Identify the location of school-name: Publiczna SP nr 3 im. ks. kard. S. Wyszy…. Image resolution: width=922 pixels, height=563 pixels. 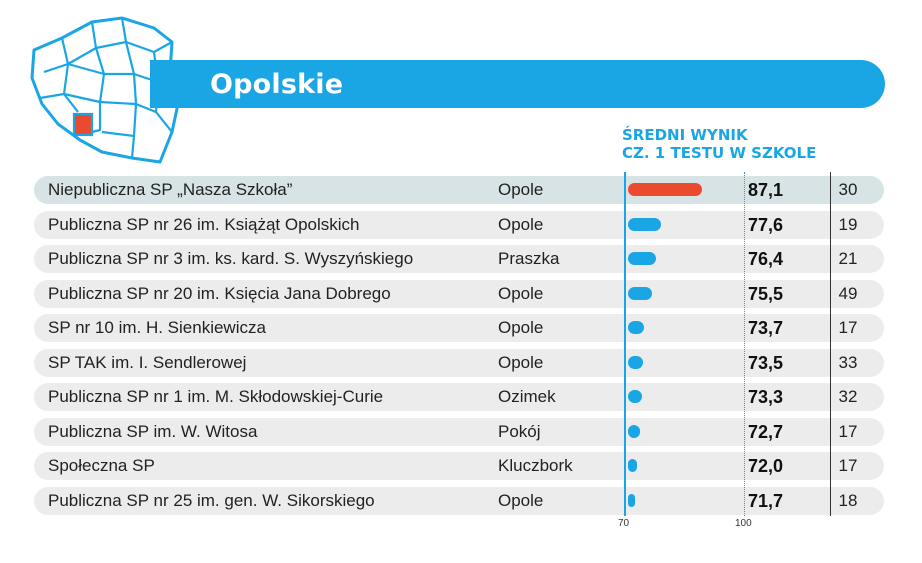
(231, 258).